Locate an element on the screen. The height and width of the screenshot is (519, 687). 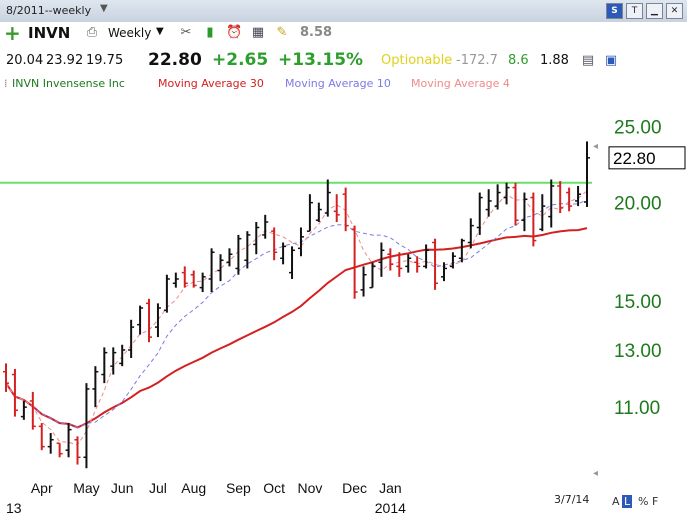
current-date: 3/7/14 is located at coordinates (572, 499).